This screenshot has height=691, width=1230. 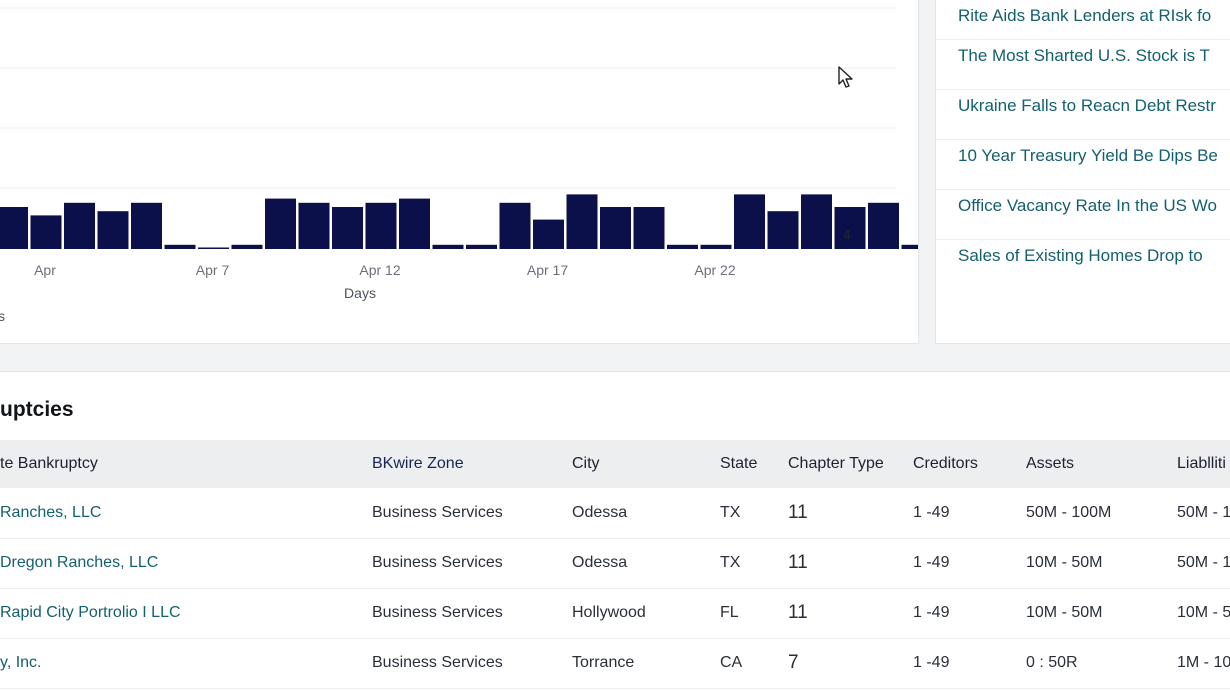 What do you see at coordinates (845, 77) in the screenshot?
I see `mouse-cursor-icon` at bounding box center [845, 77].